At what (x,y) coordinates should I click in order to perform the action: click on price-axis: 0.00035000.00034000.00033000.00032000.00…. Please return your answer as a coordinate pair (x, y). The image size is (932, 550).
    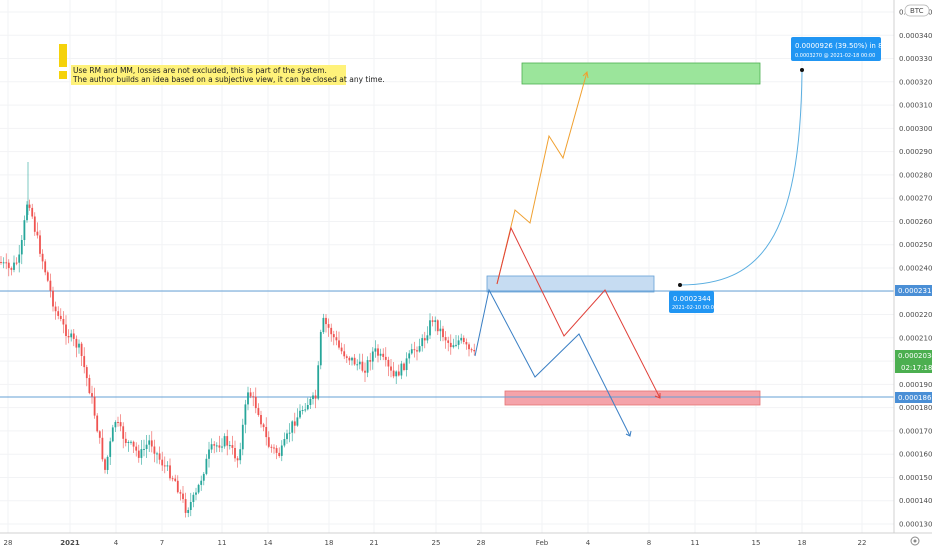
    Looking at the image, I should click on (912, 266).